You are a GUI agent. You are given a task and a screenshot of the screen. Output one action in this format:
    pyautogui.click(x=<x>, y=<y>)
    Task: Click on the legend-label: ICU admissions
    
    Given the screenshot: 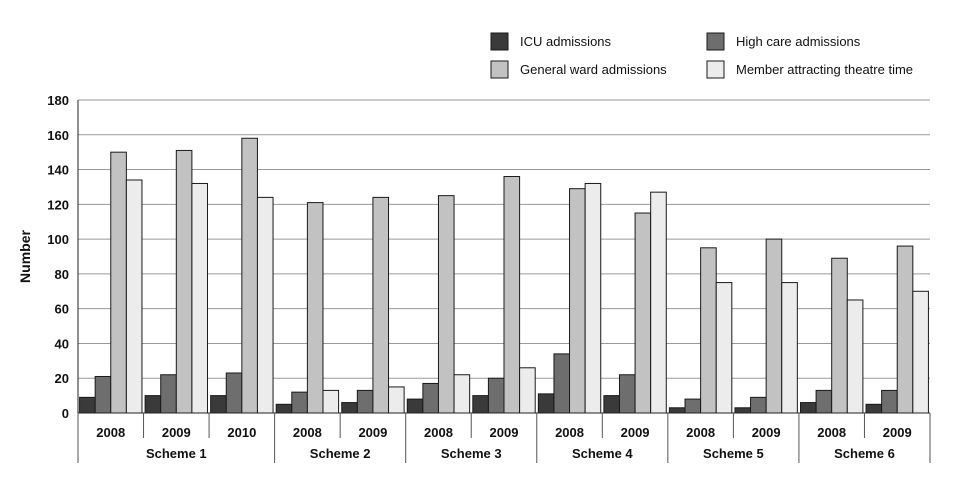 What is the action you would take?
    pyautogui.click(x=566, y=41)
    